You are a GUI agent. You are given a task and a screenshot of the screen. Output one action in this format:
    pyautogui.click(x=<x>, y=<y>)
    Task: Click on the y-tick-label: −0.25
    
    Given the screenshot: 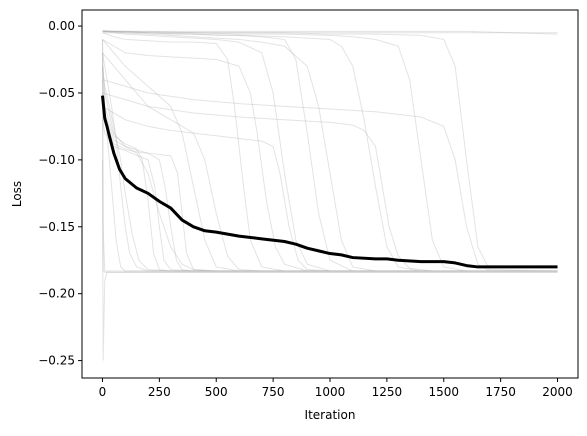 What is the action you would take?
    pyautogui.click(x=56, y=361)
    